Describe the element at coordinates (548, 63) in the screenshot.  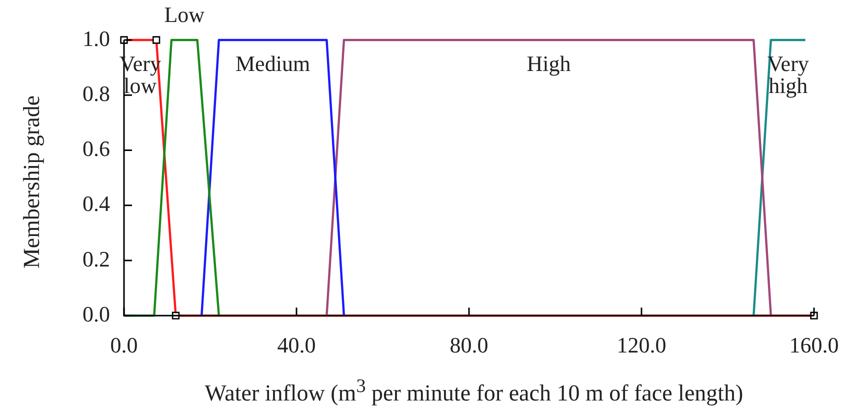
I see `series-label: High` at that location.